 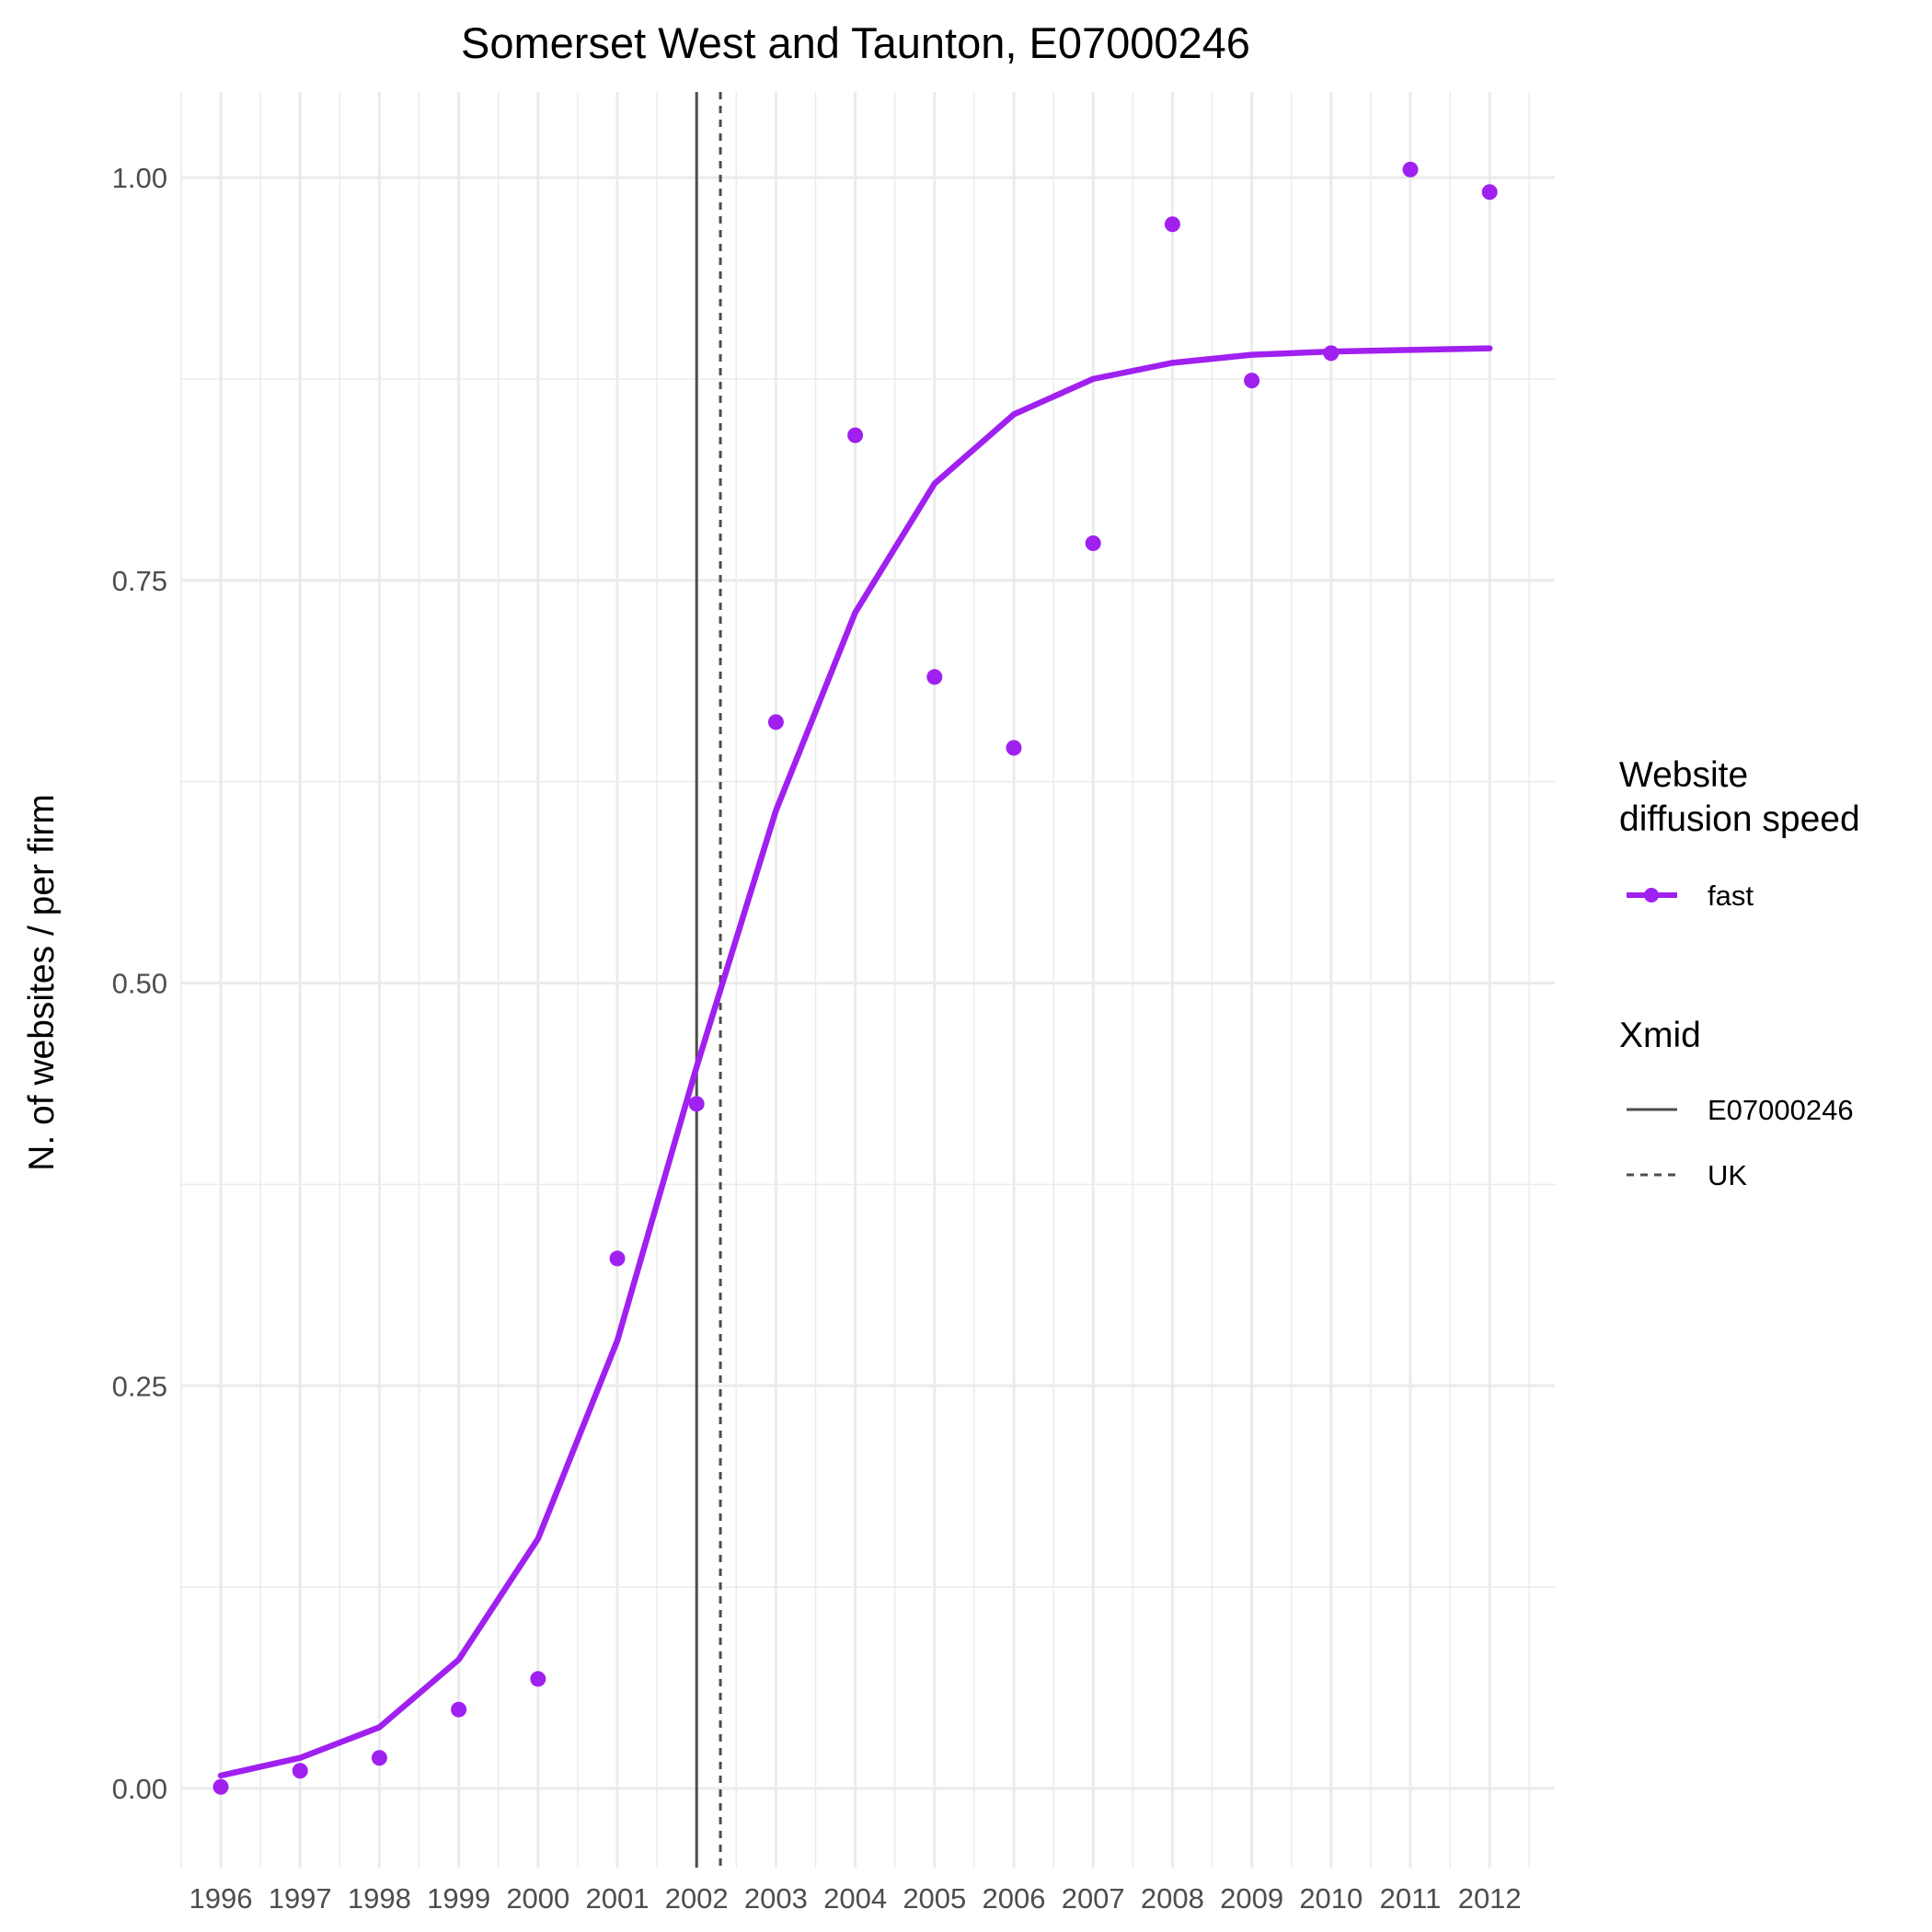 I want to click on x-tick-label: 2006, so click(x=1014, y=1898).